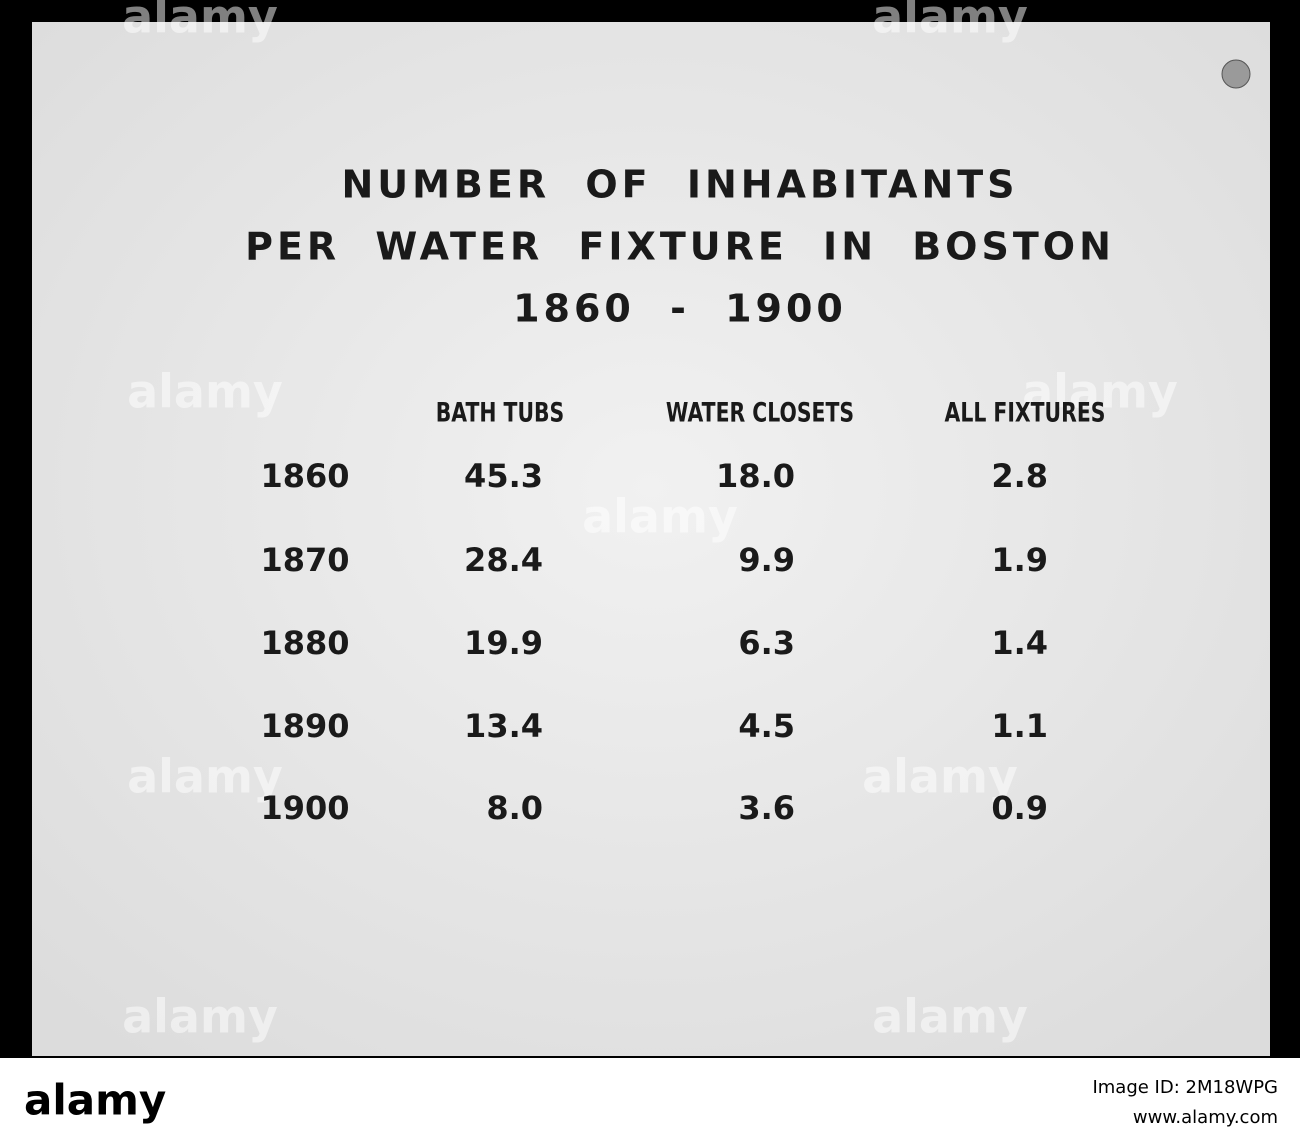 The height and width of the screenshot is (1144, 1300). I want to click on table-cell: 4.5, so click(766, 726).